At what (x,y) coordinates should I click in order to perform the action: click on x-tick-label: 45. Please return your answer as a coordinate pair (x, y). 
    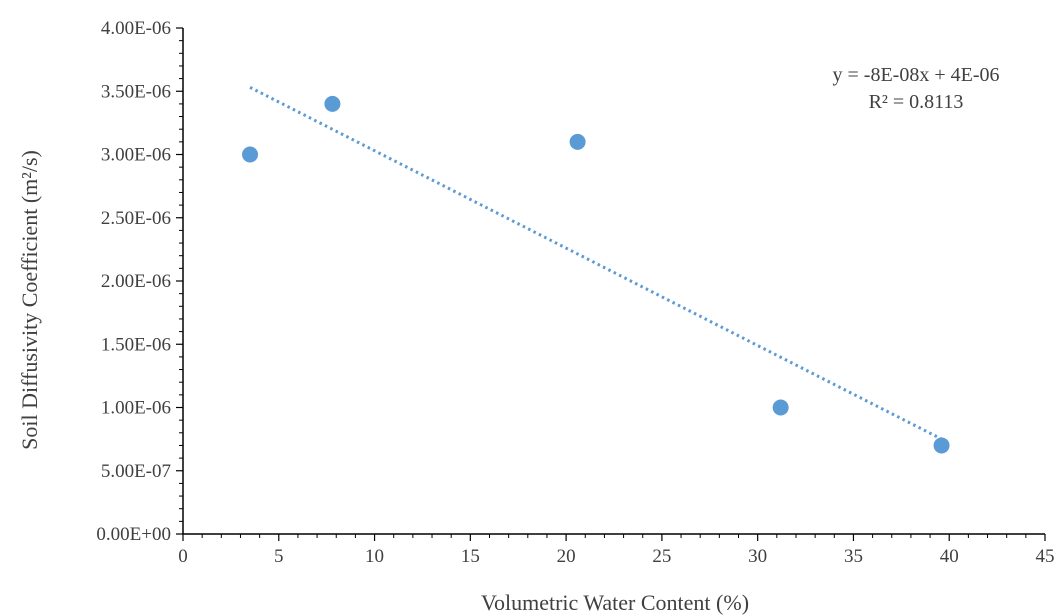
    Looking at the image, I should click on (1045, 556).